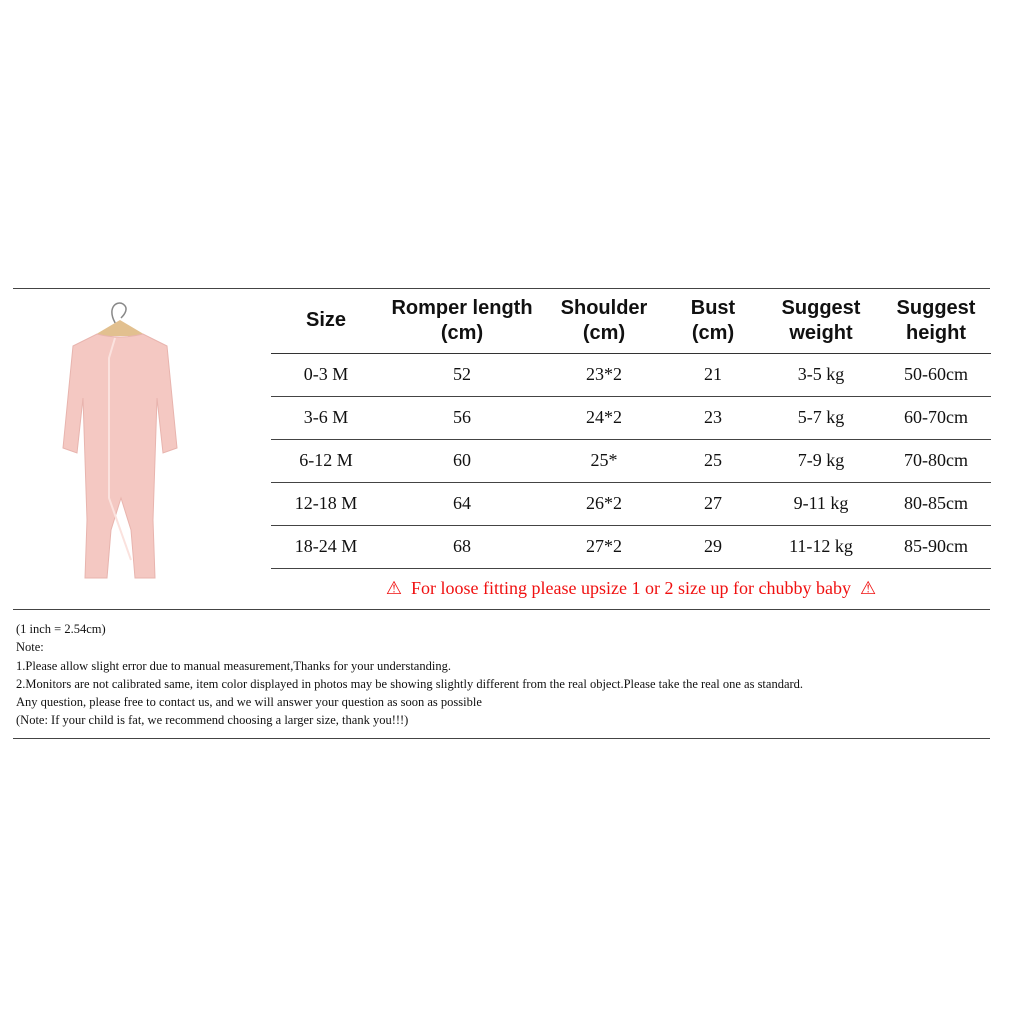 The image size is (1024, 1024). Describe the element at coordinates (462, 504) in the screenshot. I see `table-cell: 64` at that location.